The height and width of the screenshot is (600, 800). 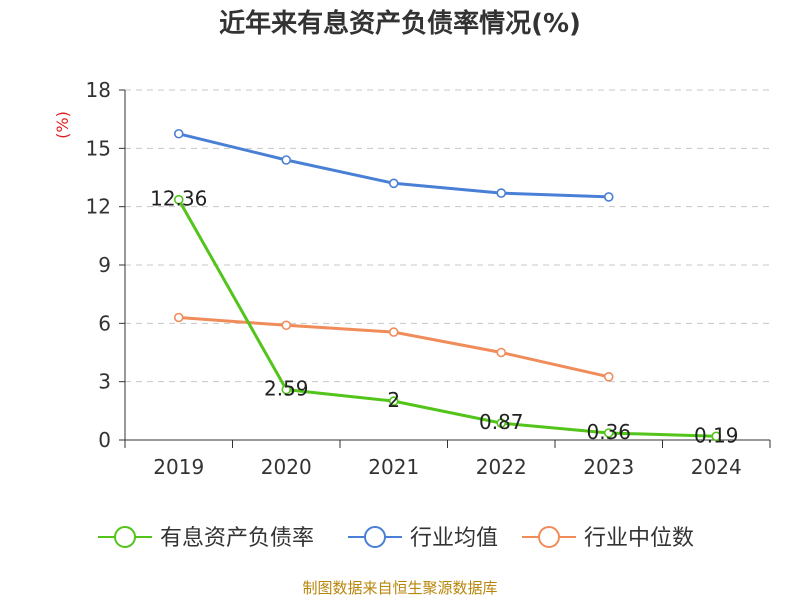 What do you see at coordinates (178, 467) in the screenshot?
I see `x-tick-label: 2019` at bounding box center [178, 467].